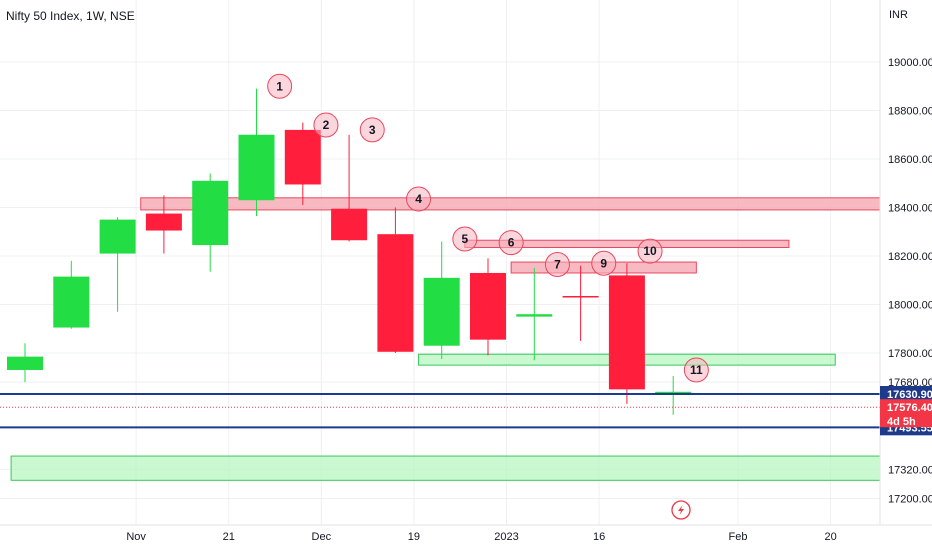 Image resolution: width=932 pixels, height=555 pixels. What do you see at coordinates (229, 537) in the screenshot?
I see `x-tick-label: 21` at bounding box center [229, 537].